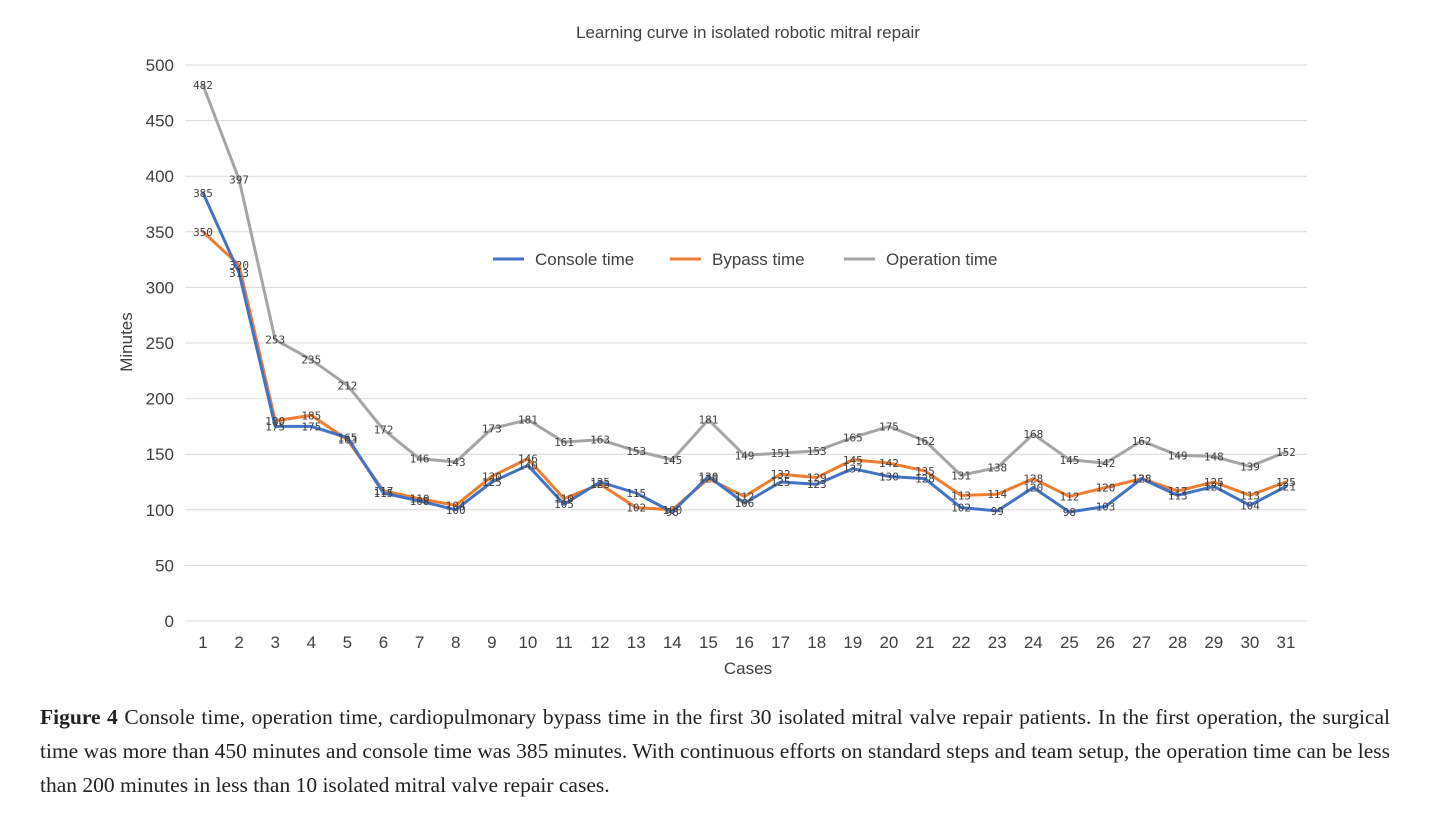 This screenshot has height=819, width=1430. Describe the element at coordinates (1213, 642) in the screenshot. I see `x-tick-label: 29` at that location.